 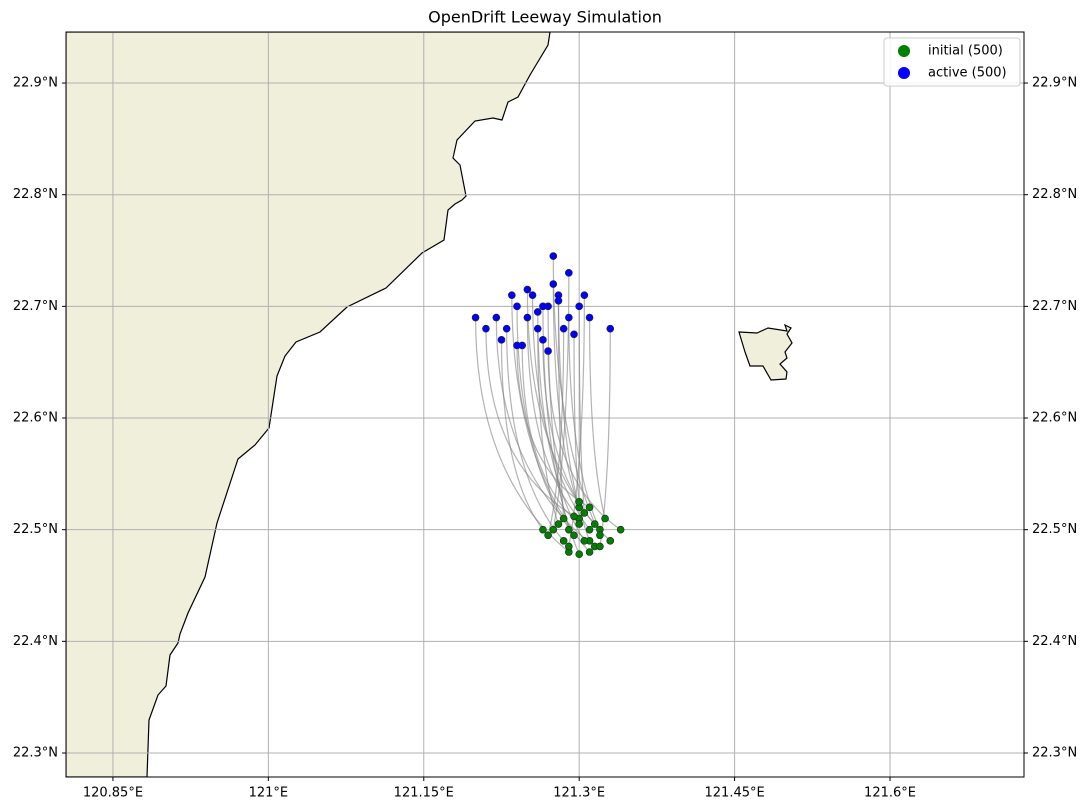 I want to click on chart-title: OpenDrift Leeway Simulation, so click(x=545, y=17).